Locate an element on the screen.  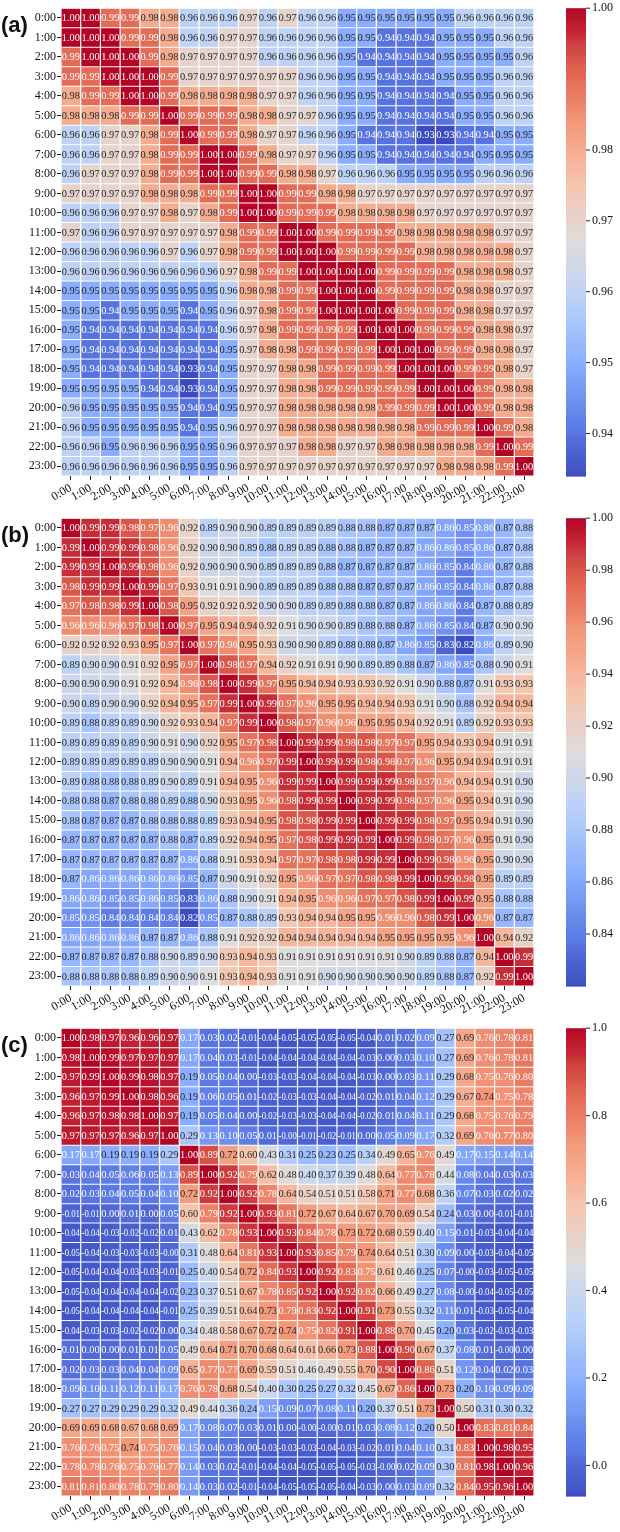
y-tick-label: 13:00 is located at coordinates (42, 270).